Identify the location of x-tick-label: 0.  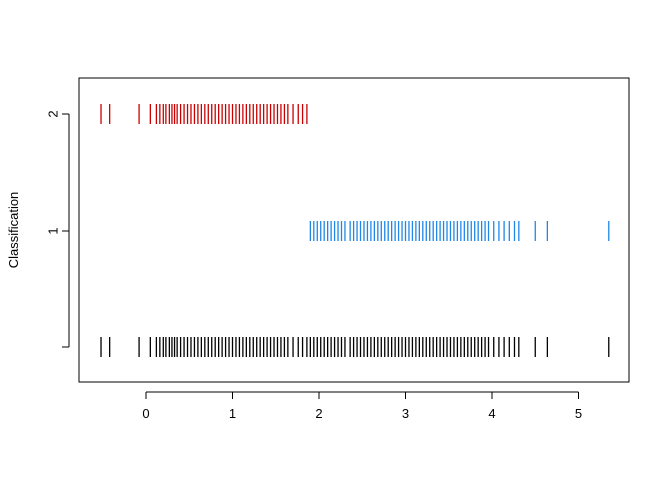
(145, 413).